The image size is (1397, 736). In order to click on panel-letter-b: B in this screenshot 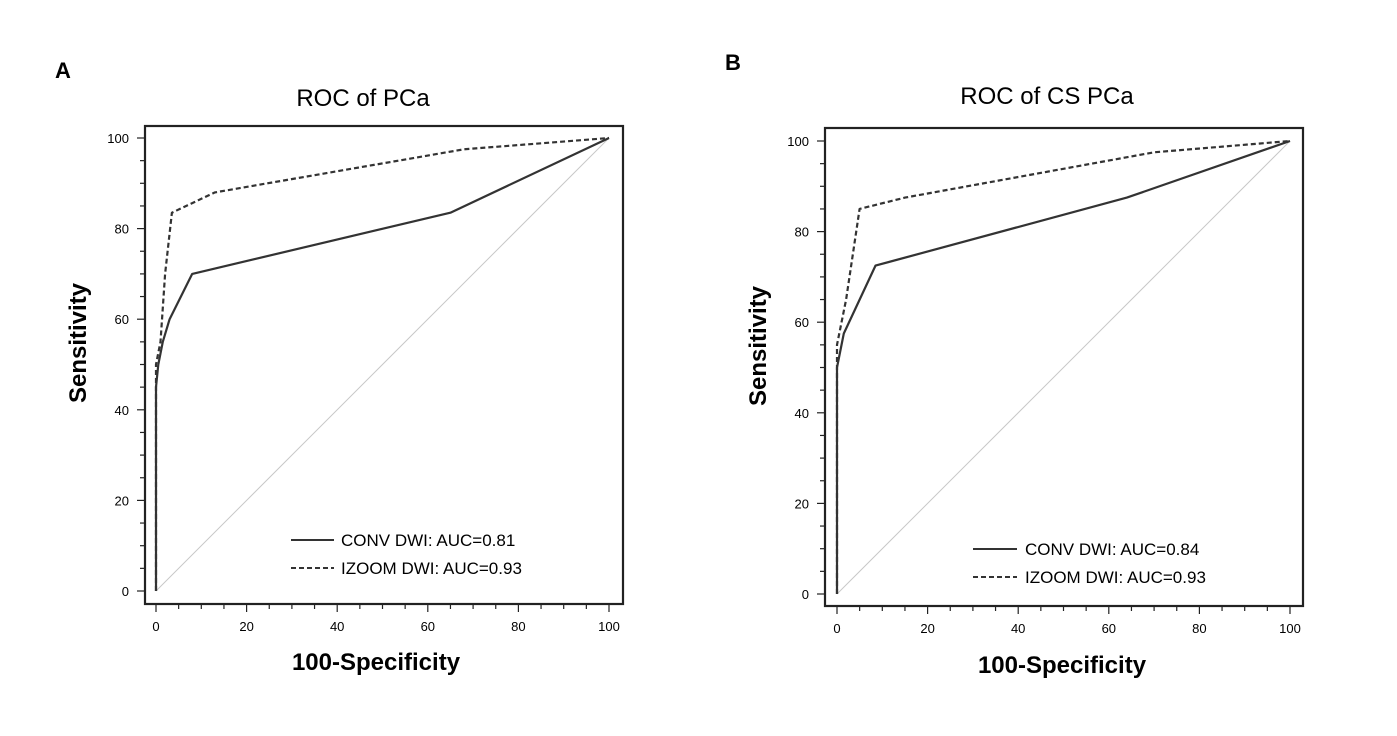, I will do `click(733, 62)`.